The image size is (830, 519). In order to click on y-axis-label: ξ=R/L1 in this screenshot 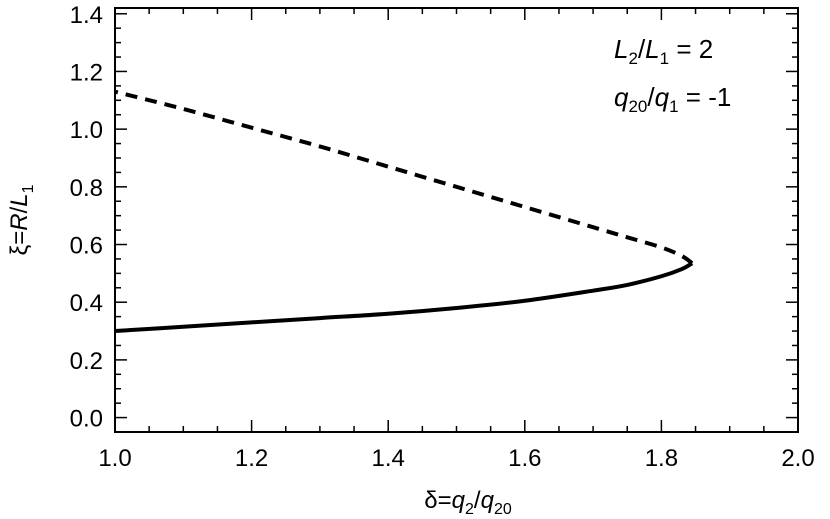, I will do `click(21, 219)`.